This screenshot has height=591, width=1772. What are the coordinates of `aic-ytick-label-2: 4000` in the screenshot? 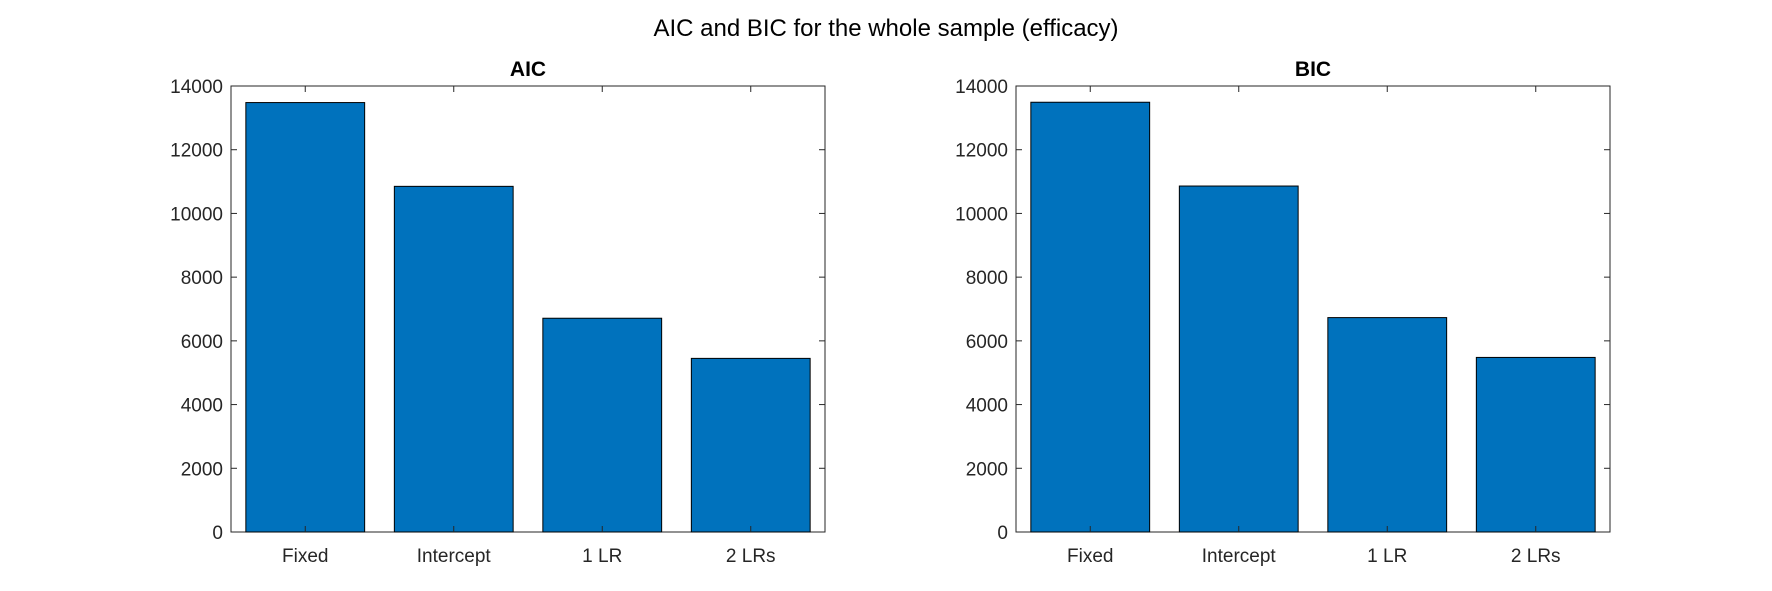 It's located at (202, 406).